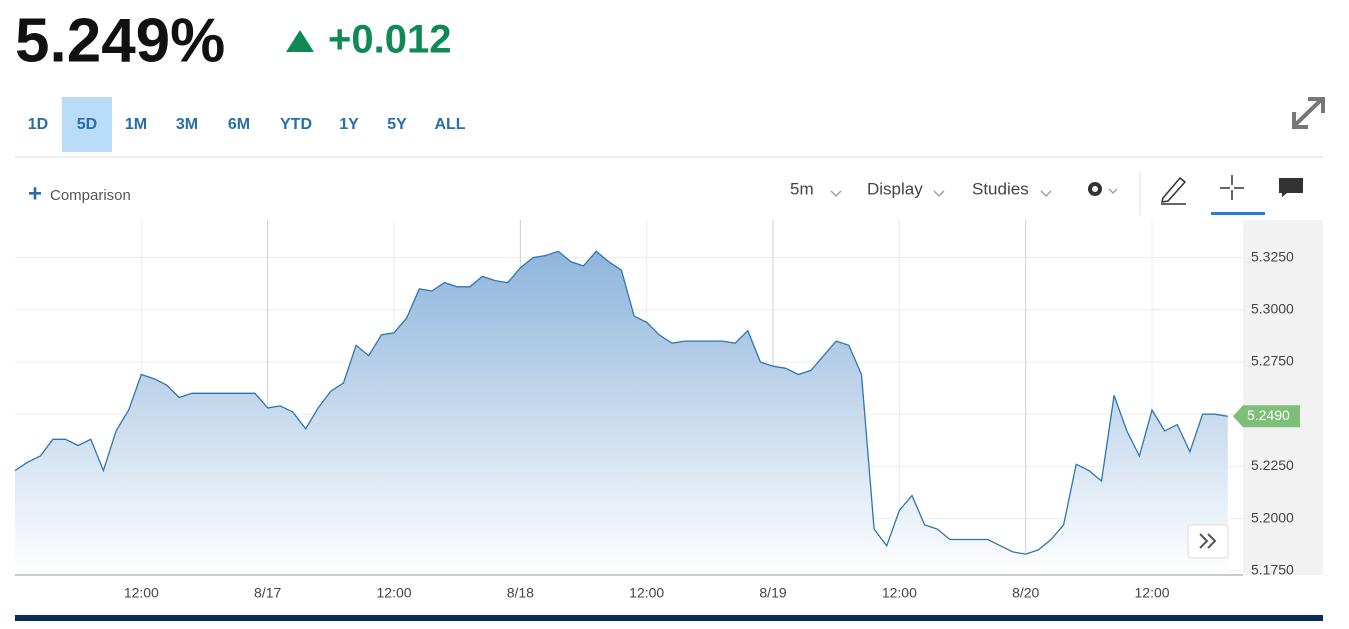 This screenshot has width=1349, height=629. What do you see at coordinates (669, 618) in the screenshot?
I see `footer-bar` at bounding box center [669, 618].